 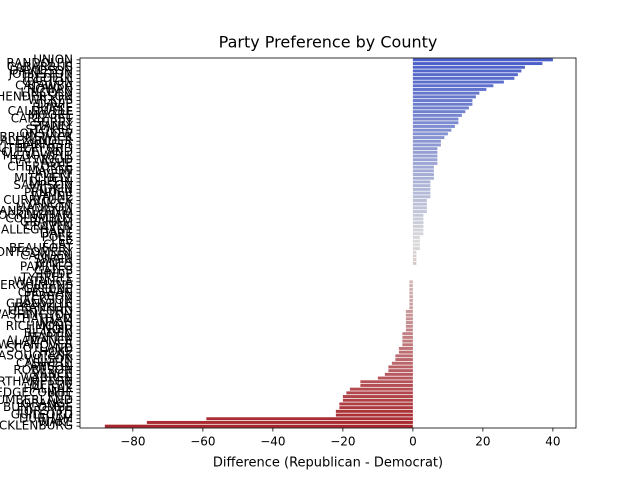 I want to click on y-tick-label: SWAIN, so click(x=53, y=259).